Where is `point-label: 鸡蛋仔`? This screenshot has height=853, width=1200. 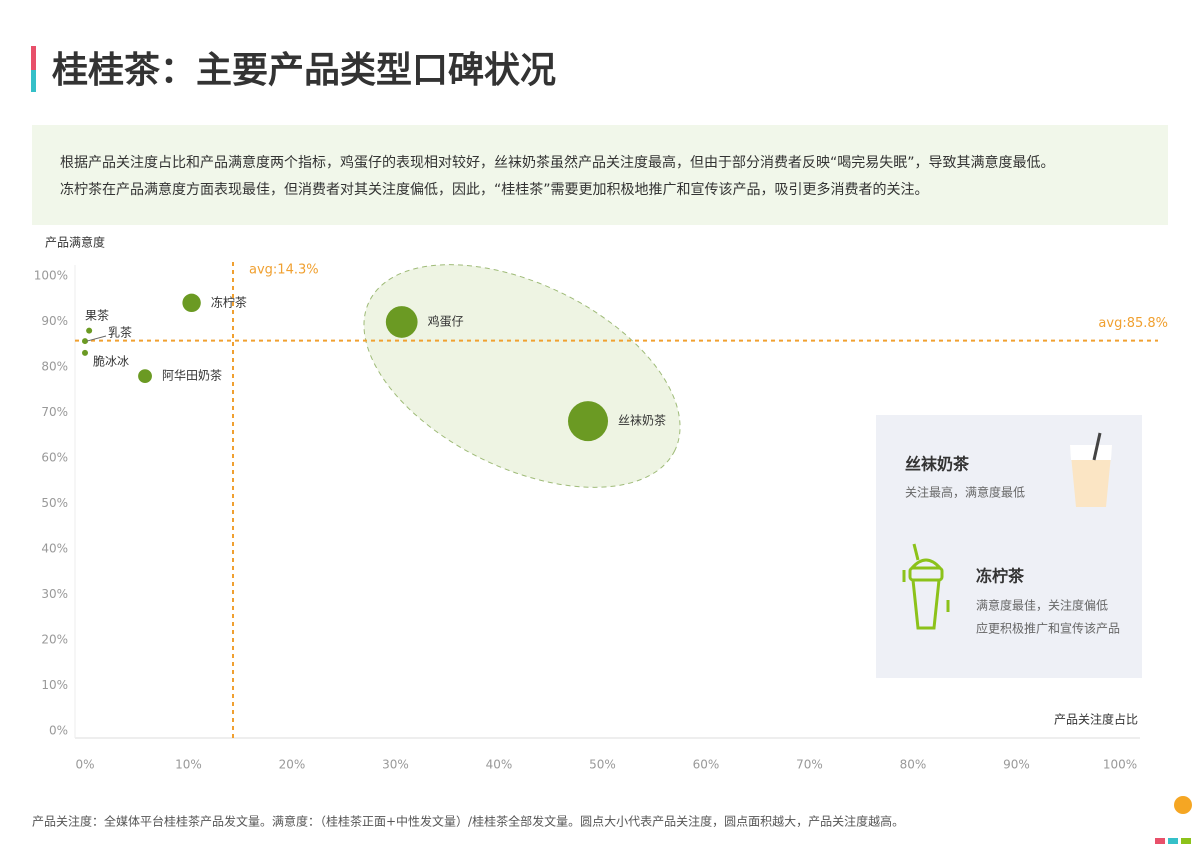
point-label: 鸡蛋仔 is located at coordinates (446, 320).